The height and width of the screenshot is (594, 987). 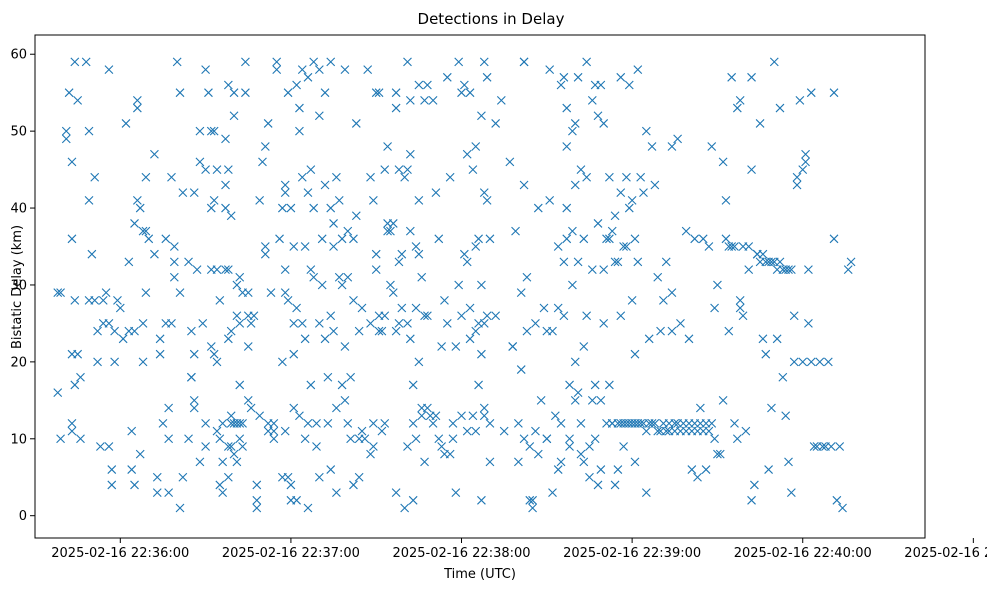 I want to click on y-tick-label: 30, so click(x=18, y=285).